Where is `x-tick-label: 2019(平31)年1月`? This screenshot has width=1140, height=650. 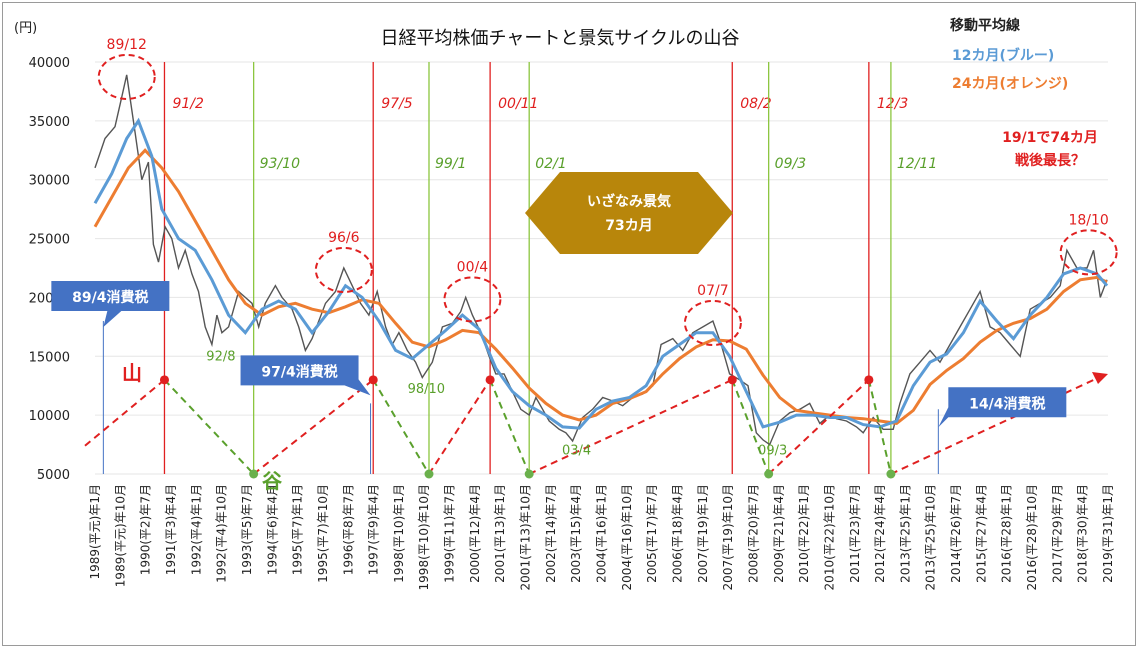
x-tick-label: 2019(平31)年1月 is located at coordinates (1108, 533).